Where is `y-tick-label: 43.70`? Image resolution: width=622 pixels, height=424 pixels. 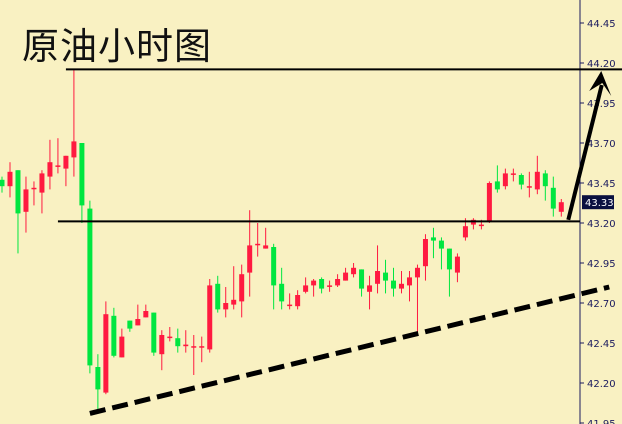 y-tick-label: 43.70 is located at coordinates (601, 144).